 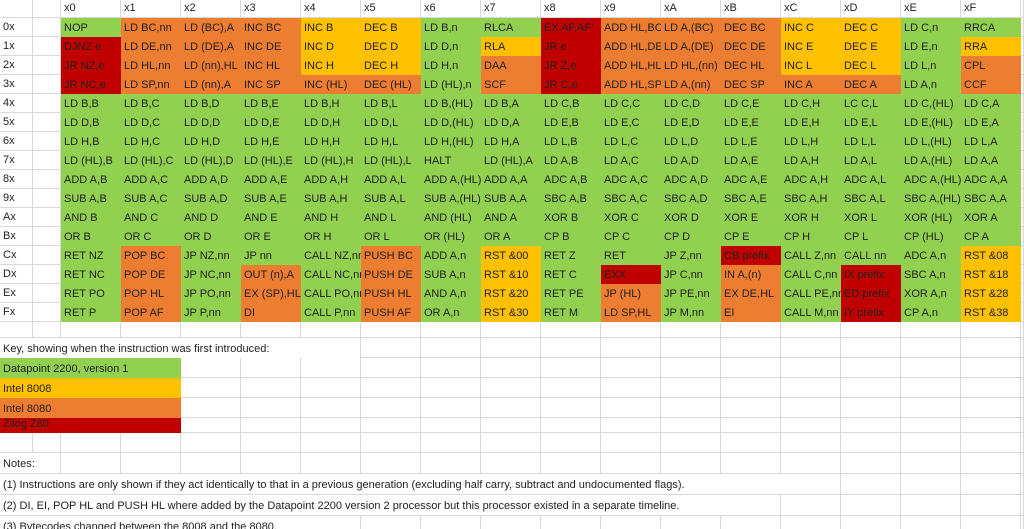 I want to click on cell-Bx-x1: OR C, so click(x=151, y=236).